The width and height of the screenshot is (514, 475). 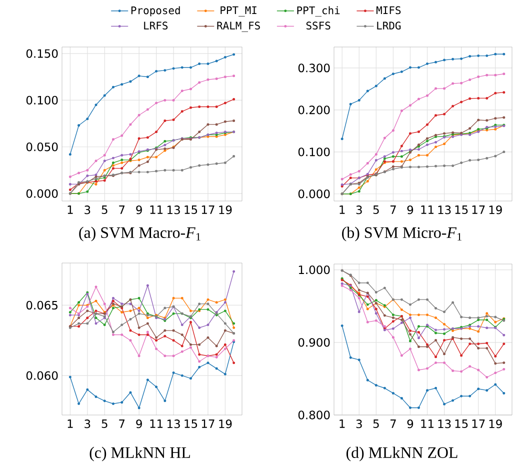 I want to click on legend-label: SSFS, so click(x=318, y=26).